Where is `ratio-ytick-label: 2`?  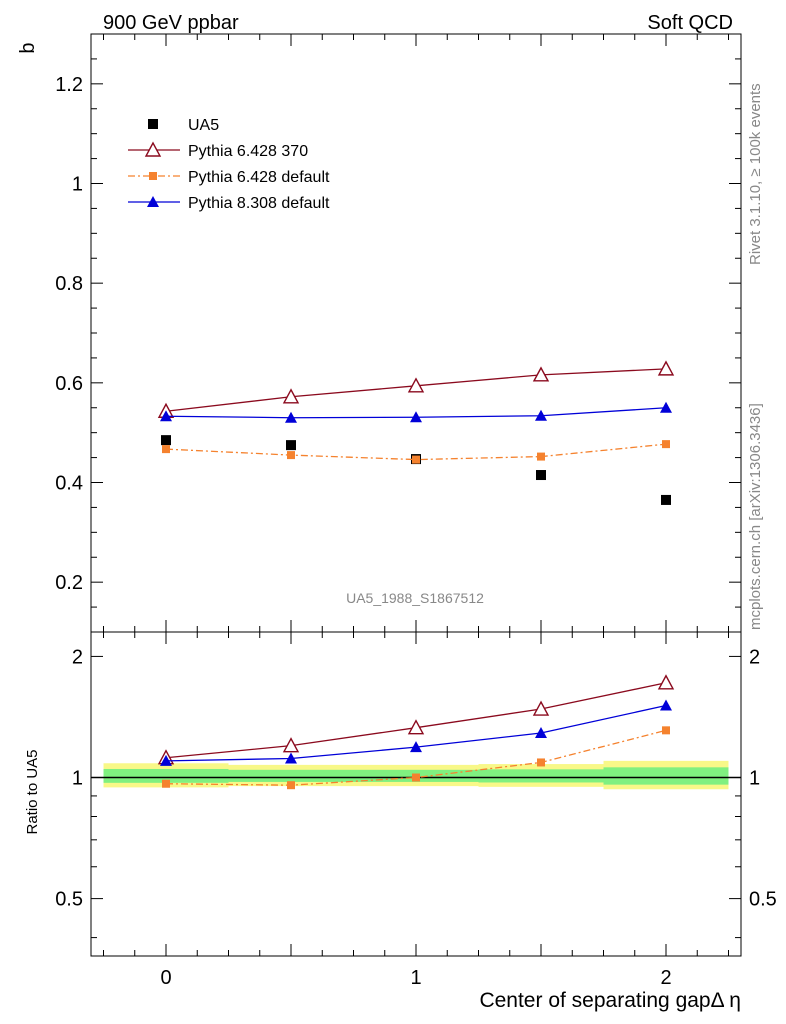 ratio-ytick-label: 2 is located at coordinates (77, 657).